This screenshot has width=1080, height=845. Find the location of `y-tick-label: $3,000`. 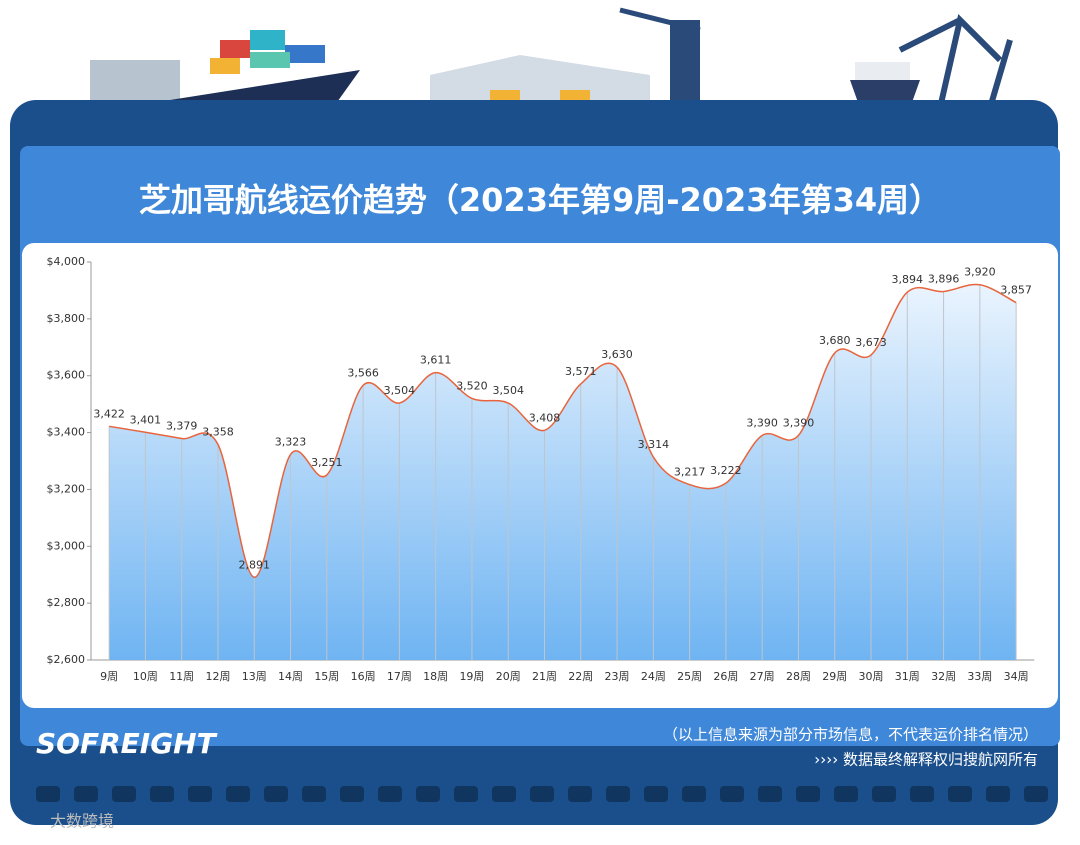

y-tick-label: $3,000 is located at coordinates (66, 545).